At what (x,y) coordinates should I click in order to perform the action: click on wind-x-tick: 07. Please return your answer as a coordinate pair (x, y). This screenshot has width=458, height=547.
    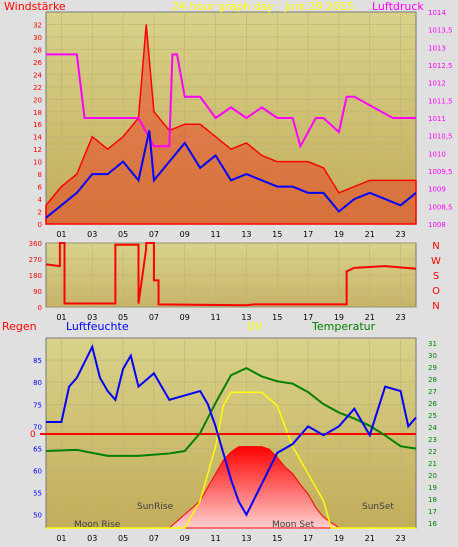
    Looking at the image, I should click on (154, 234).